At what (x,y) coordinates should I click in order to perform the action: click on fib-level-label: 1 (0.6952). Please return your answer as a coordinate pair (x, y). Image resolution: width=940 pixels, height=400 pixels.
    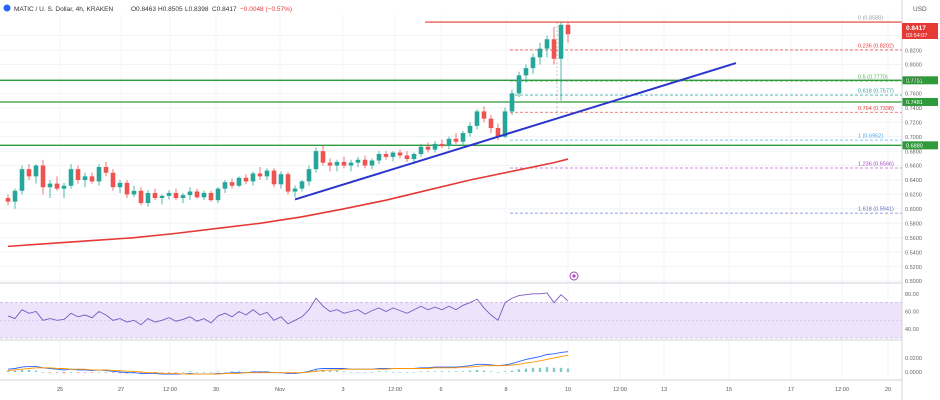
    Looking at the image, I should click on (870, 137).